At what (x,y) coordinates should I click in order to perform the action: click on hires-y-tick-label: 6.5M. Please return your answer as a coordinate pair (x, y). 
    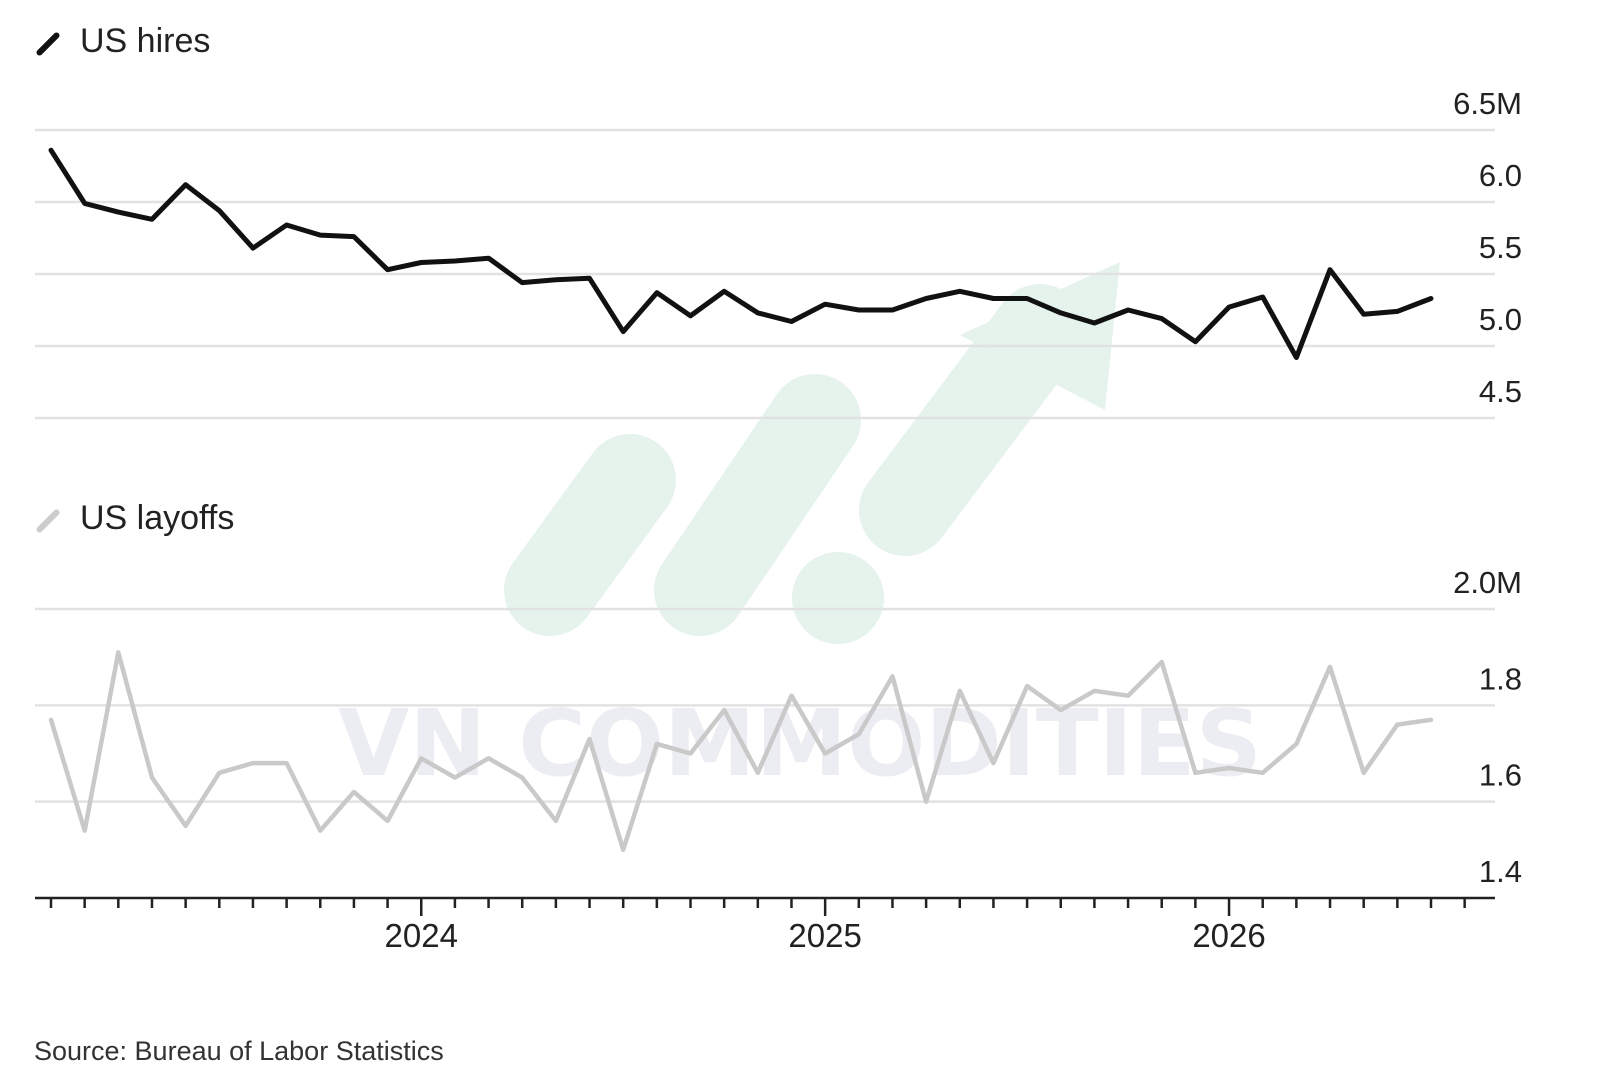
    Looking at the image, I should click on (1487, 103).